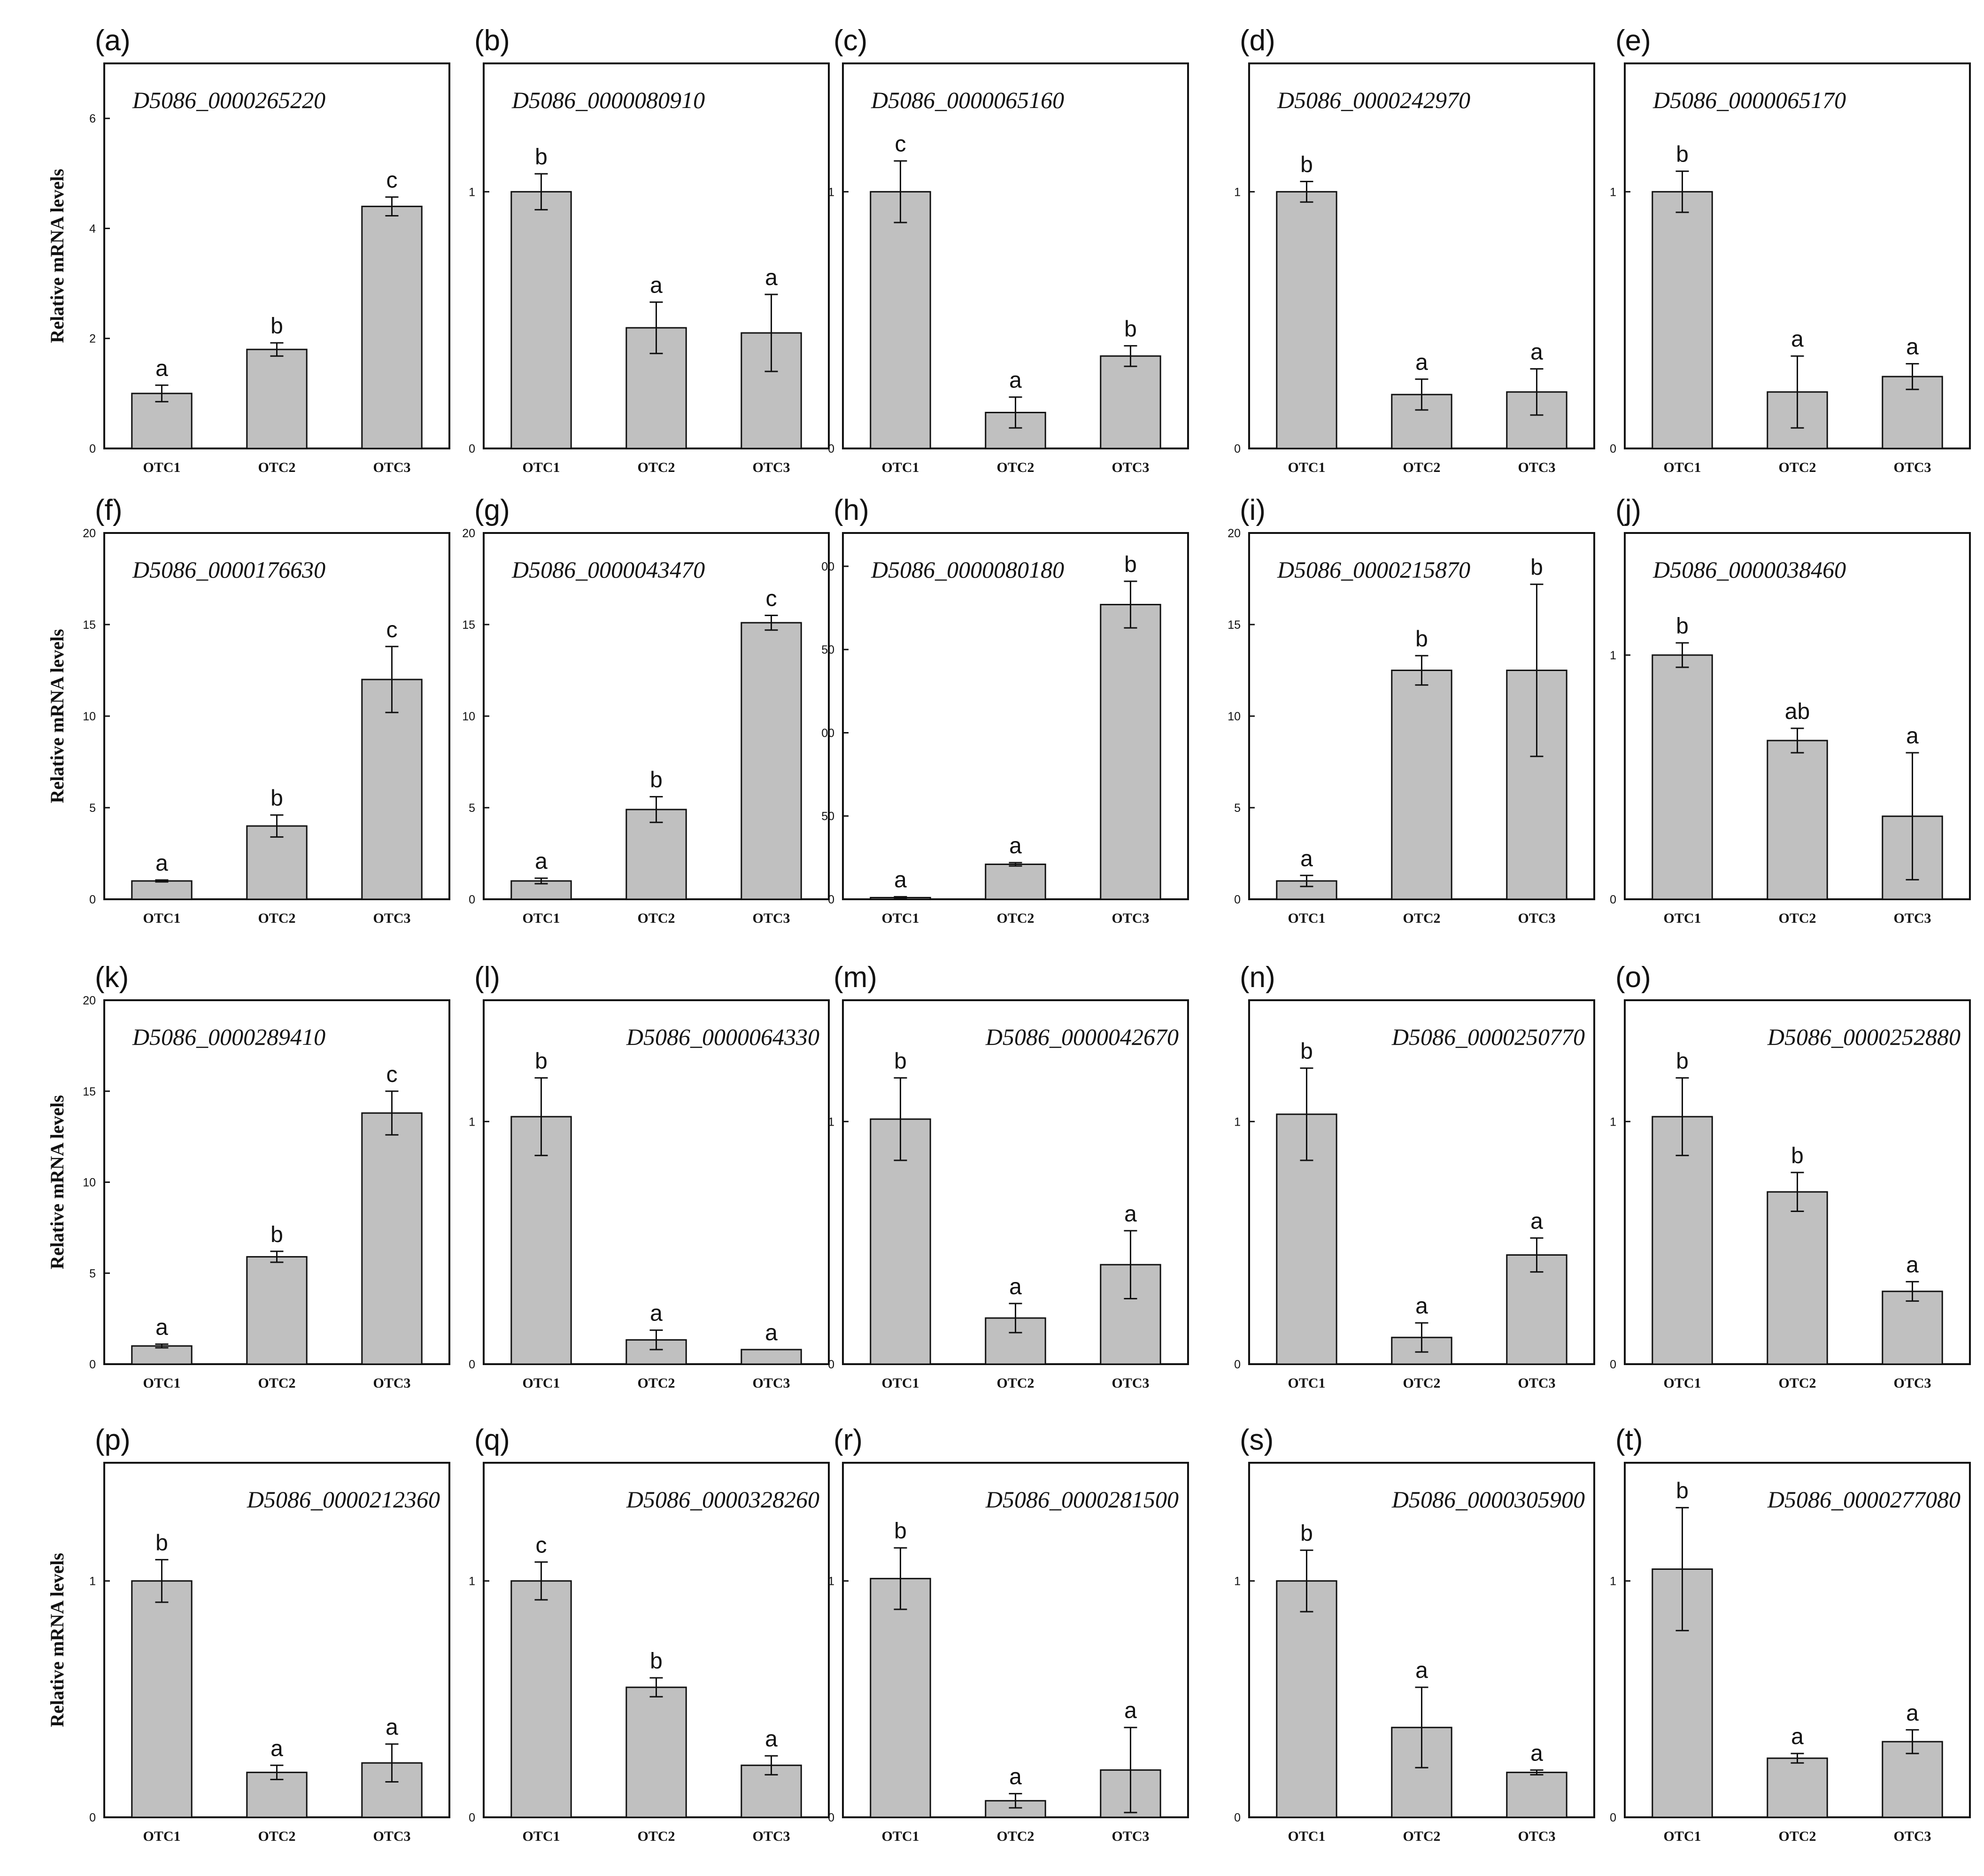  I want to click on gene-title: D5086_0000281500, so click(1082, 1499).